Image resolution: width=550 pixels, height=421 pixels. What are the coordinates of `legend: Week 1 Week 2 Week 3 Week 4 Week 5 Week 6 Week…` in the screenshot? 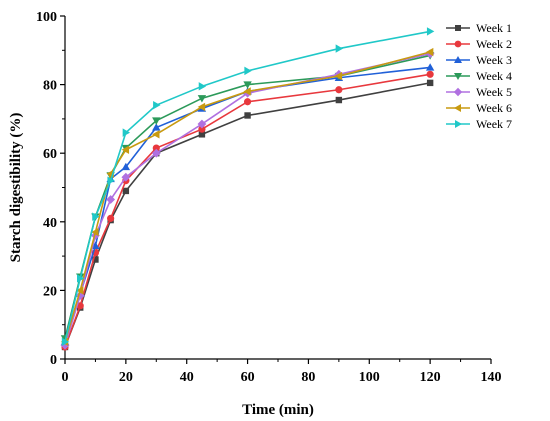 It's located at (479, 76).